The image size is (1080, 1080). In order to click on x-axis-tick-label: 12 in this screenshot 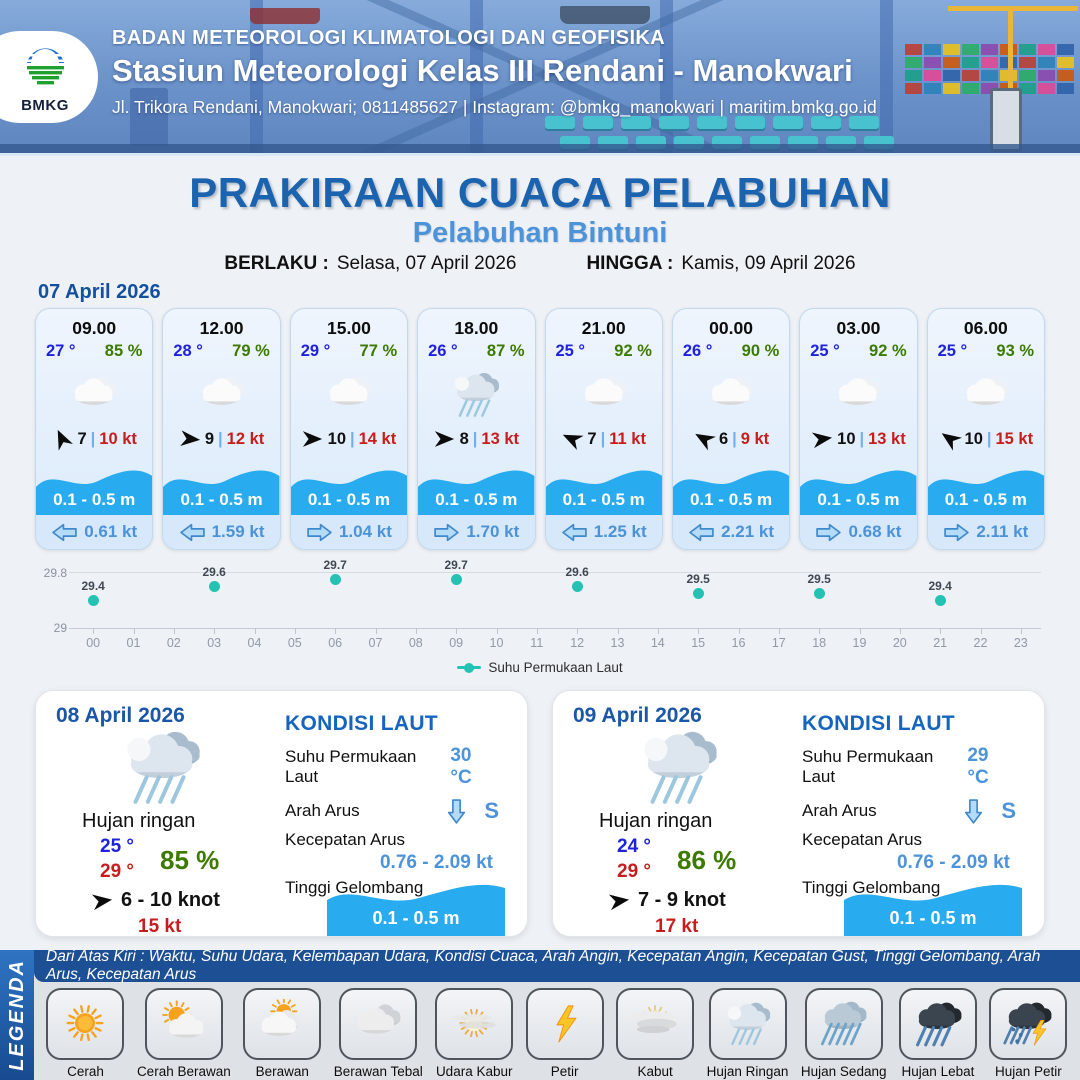, I will do `click(577, 643)`.